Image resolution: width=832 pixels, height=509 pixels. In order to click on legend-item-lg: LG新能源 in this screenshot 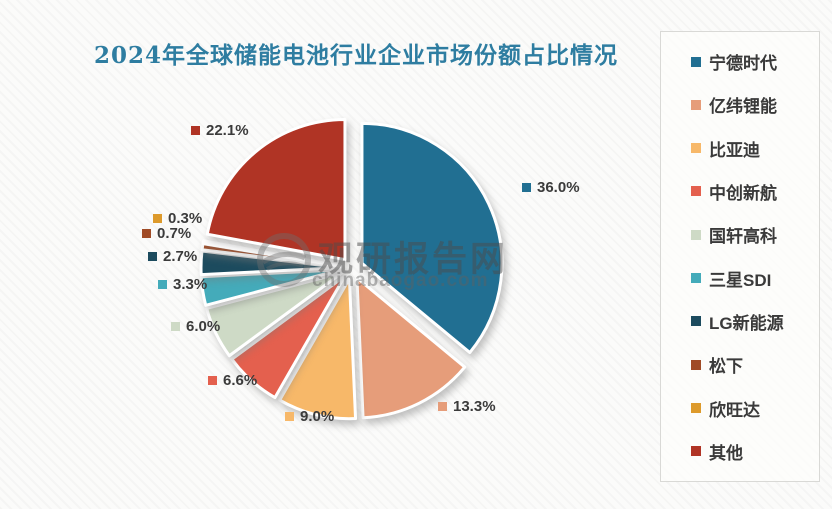, I will do `click(755, 321)`.